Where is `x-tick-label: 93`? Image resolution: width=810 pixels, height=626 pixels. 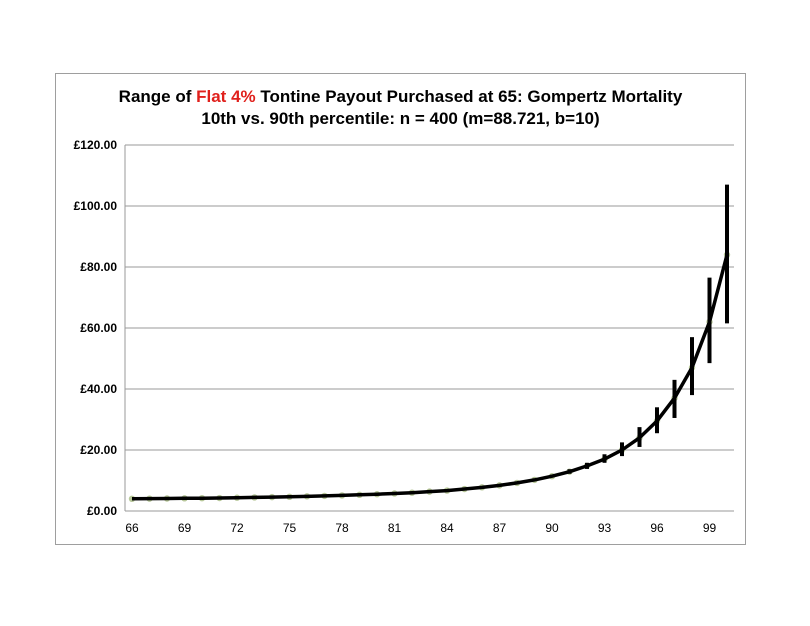 x-tick-label: 93 is located at coordinates (605, 528).